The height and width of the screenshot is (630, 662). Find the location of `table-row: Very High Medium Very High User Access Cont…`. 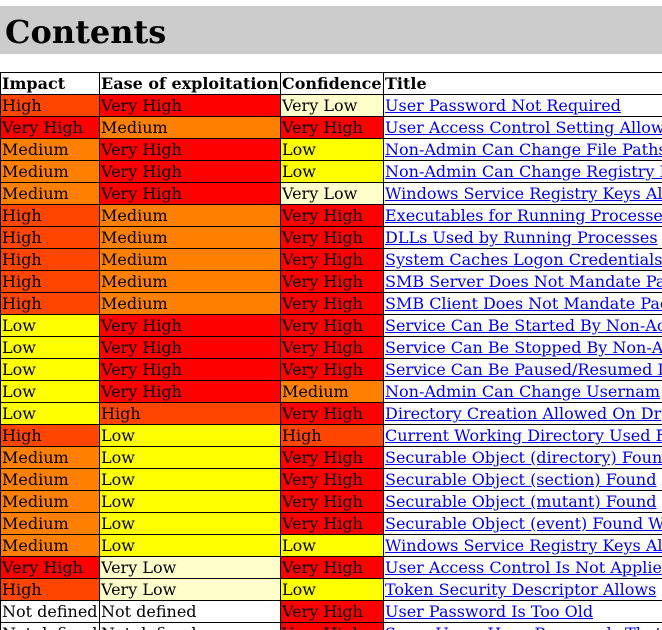

table-row: Very High Medium Very High User Access Cont… is located at coordinates (331, 127).